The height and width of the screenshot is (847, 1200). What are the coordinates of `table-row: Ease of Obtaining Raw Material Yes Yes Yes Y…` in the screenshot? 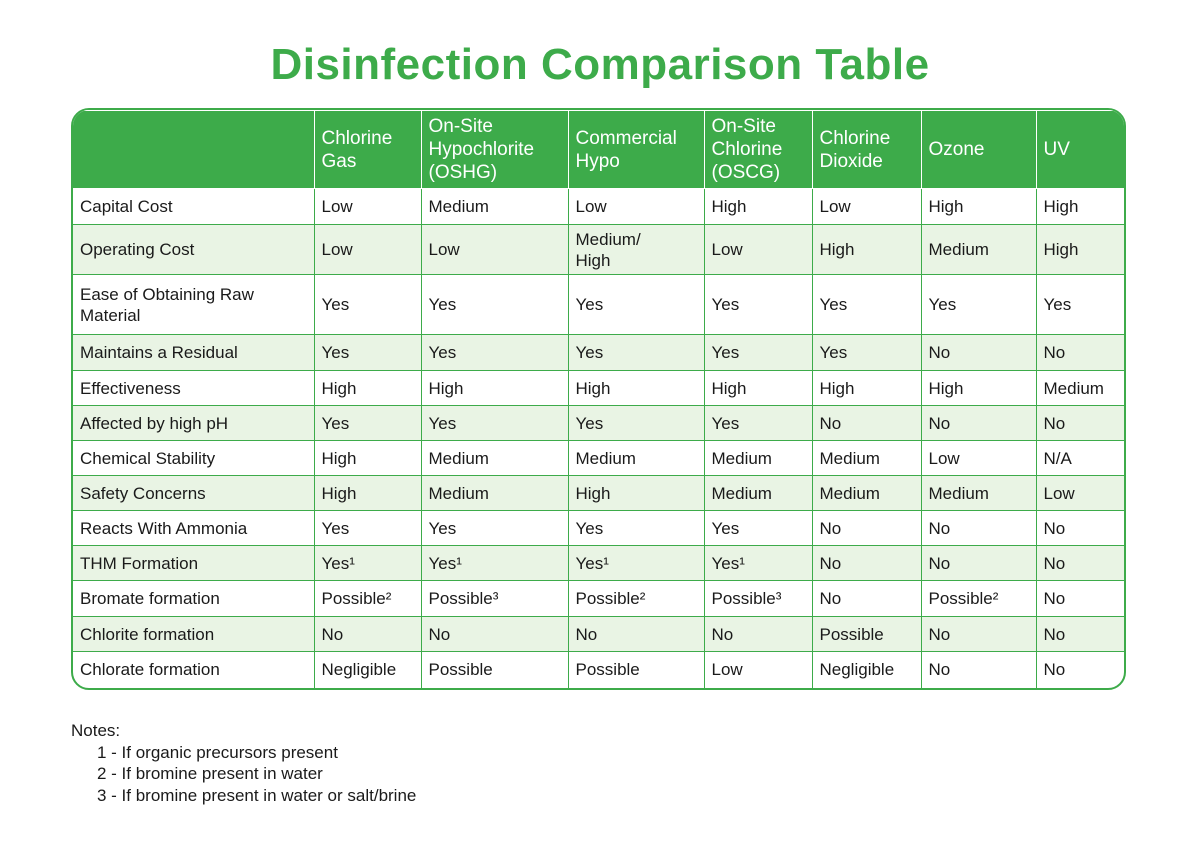 It's located at (598, 304).